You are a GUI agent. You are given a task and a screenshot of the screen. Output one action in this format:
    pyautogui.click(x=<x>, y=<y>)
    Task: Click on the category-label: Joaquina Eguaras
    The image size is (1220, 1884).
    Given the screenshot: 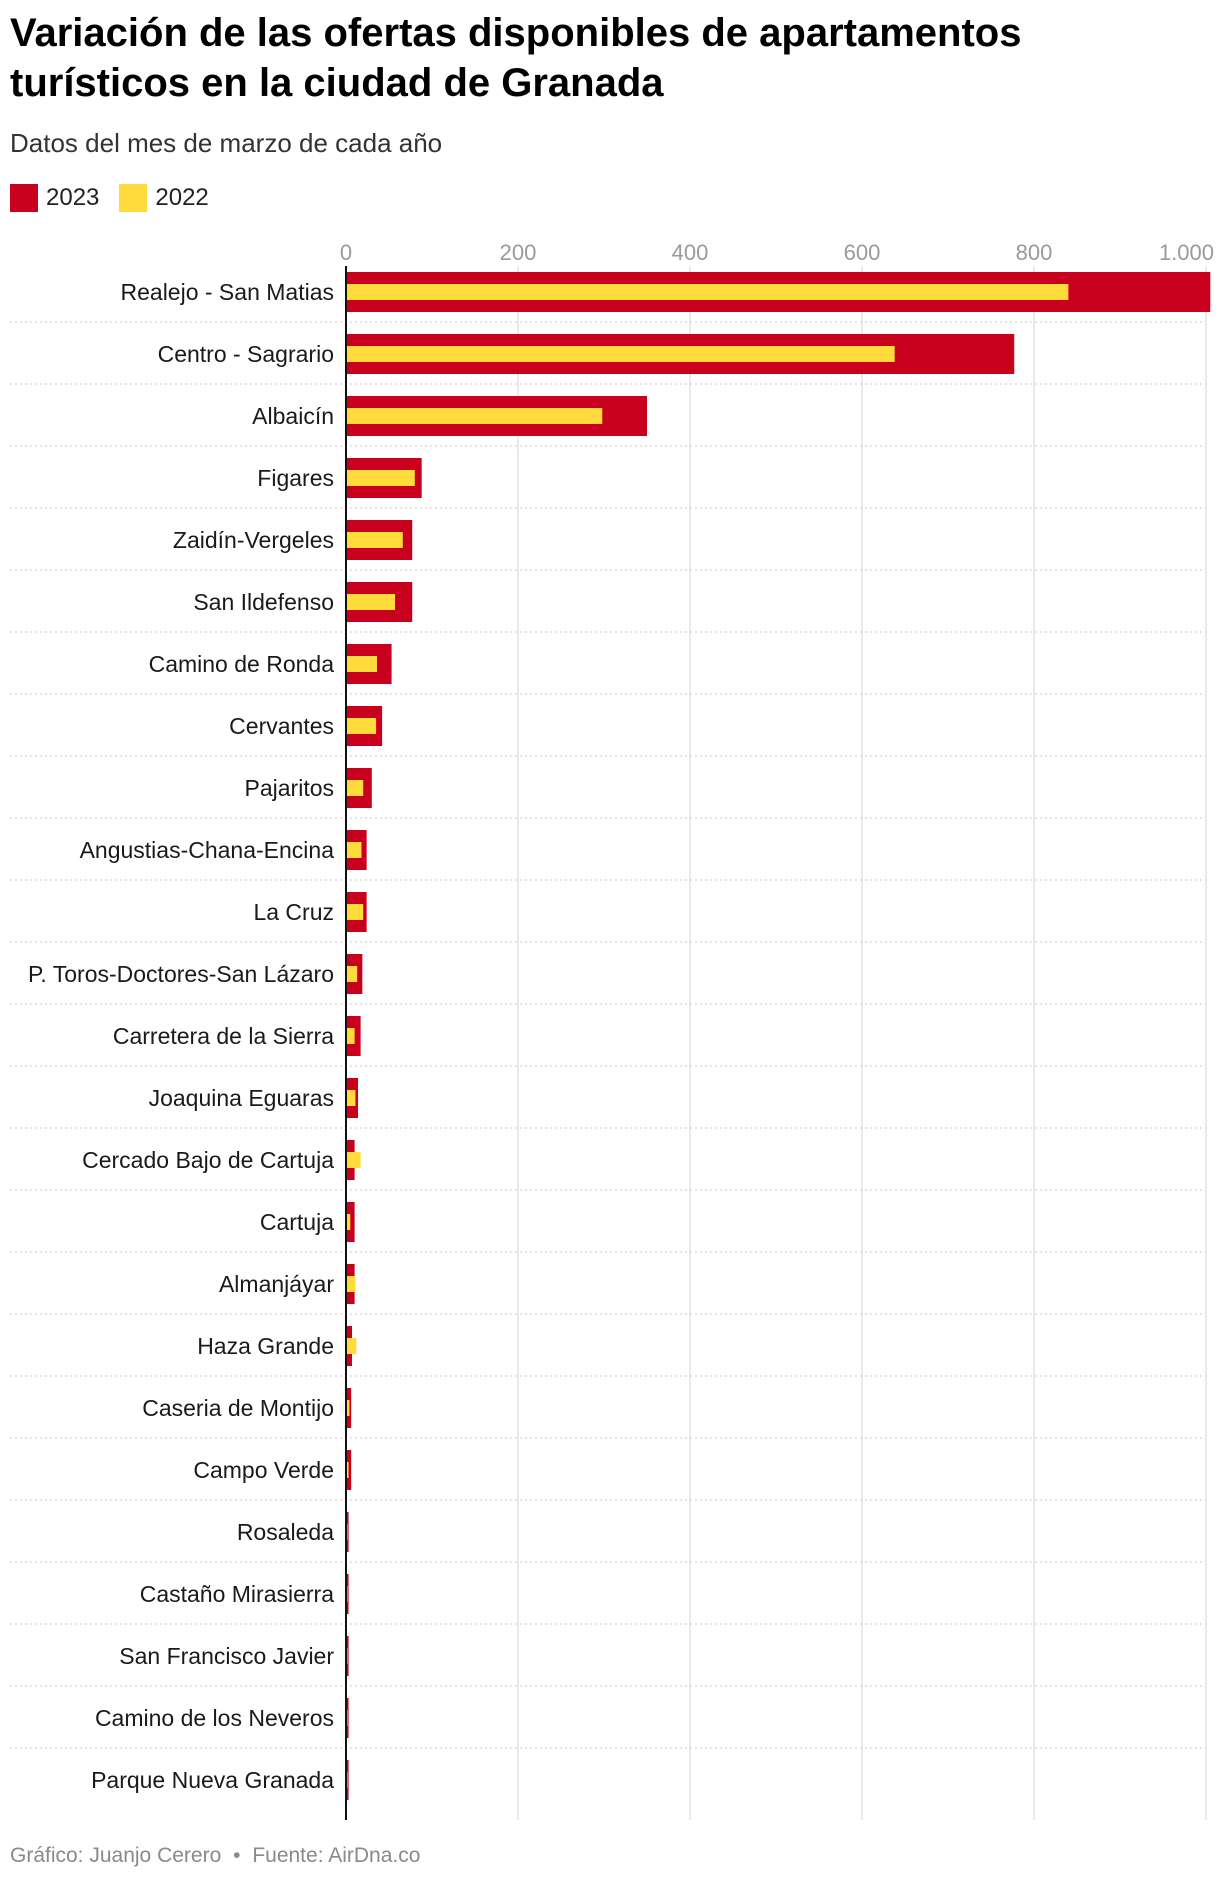 What is the action you would take?
    pyautogui.click(x=241, y=1098)
    